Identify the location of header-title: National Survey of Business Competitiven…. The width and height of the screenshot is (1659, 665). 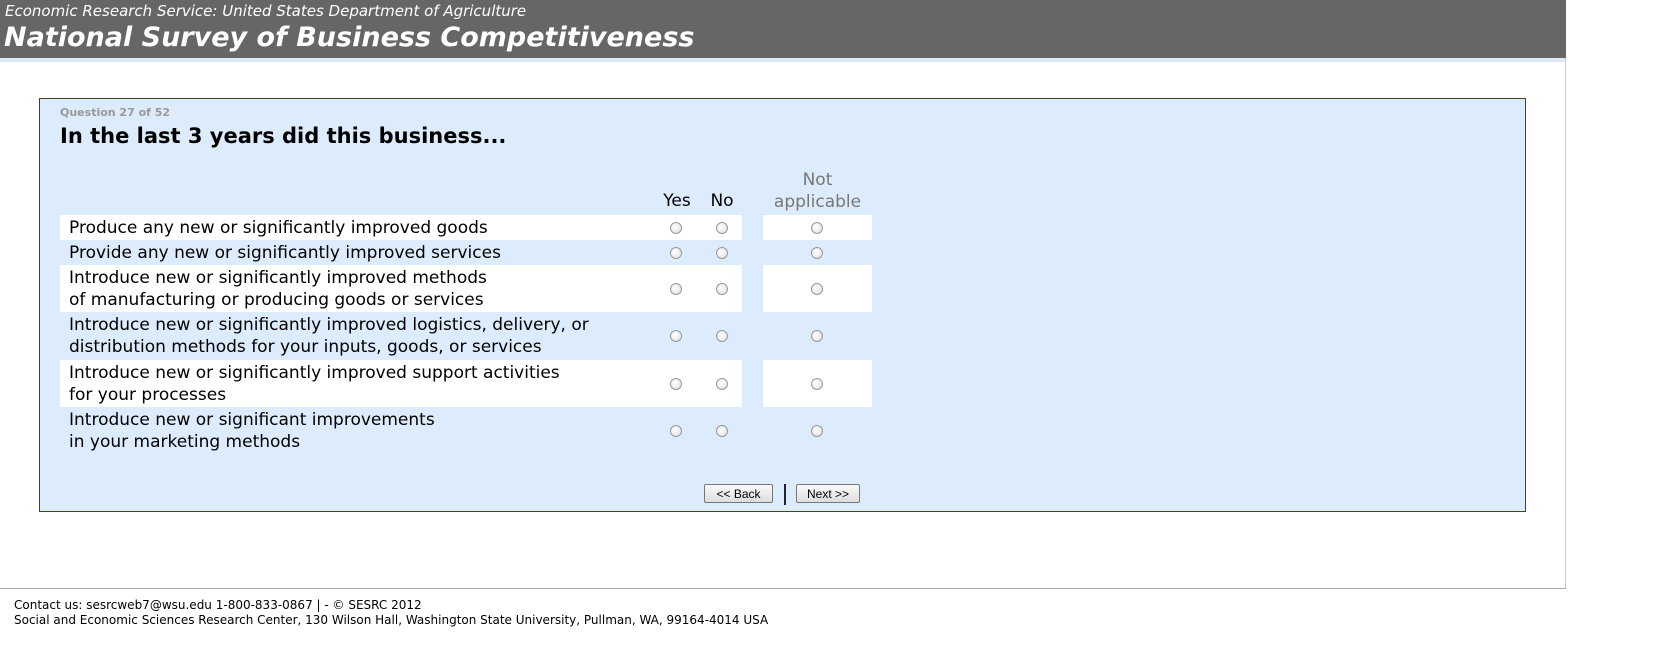
(349, 37).